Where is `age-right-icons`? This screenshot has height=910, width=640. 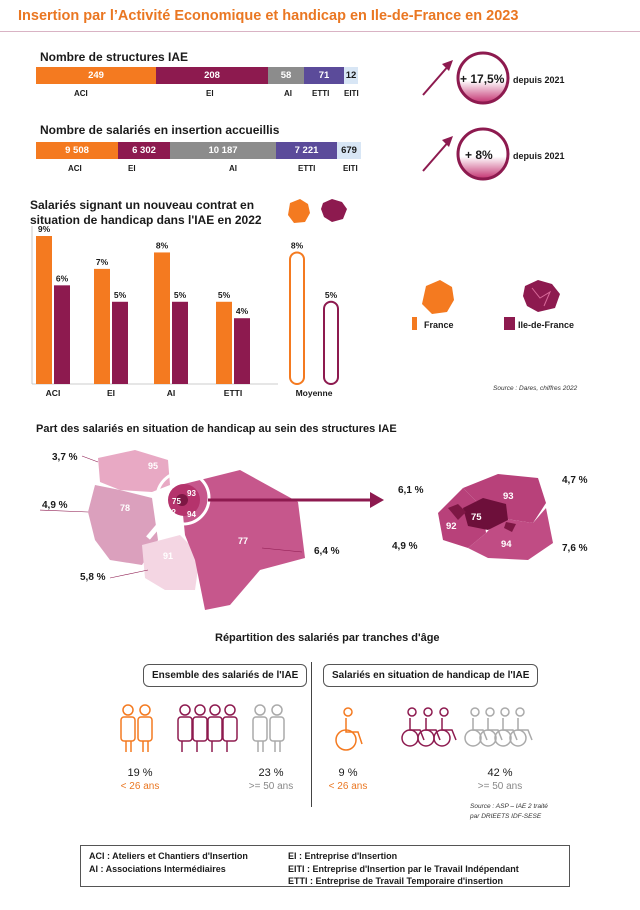 age-right-icons is located at coordinates (434, 729).